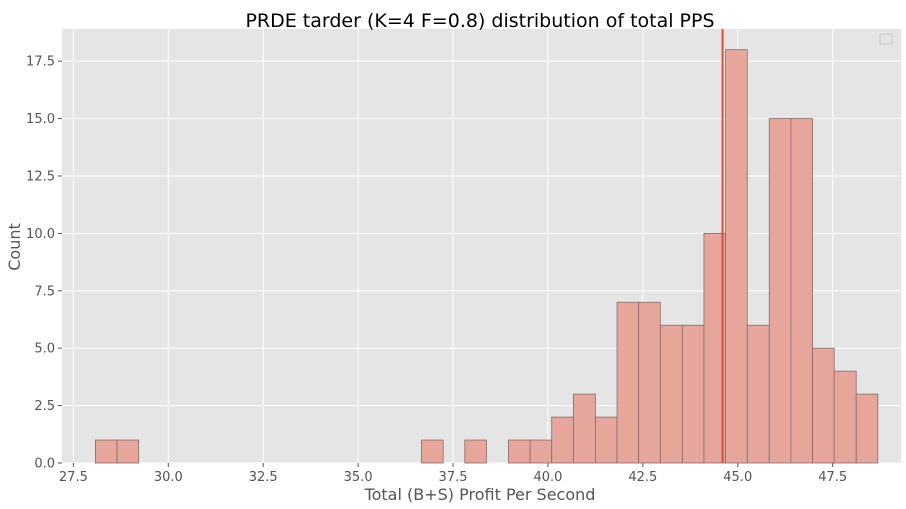 This screenshot has height=509, width=906. What do you see at coordinates (886, 39) in the screenshot?
I see `legend-box` at bounding box center [886, 39].